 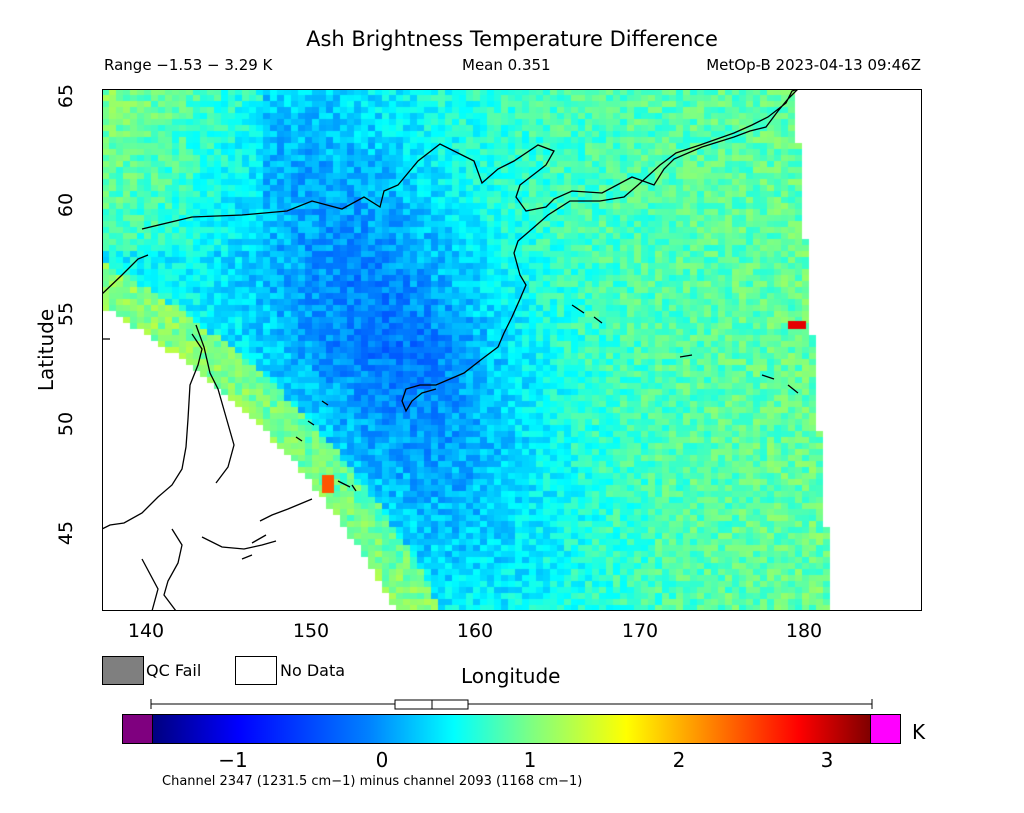 What do you see at coordinates (311, 631) in the screenshot?
I see `x-tick-label: 150` at bounding box center [311, 631].